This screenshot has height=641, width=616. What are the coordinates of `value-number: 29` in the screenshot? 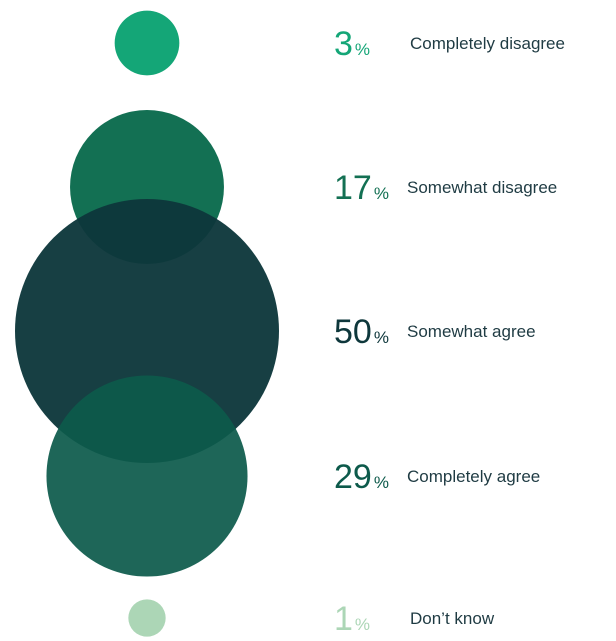 It's located at (353, 477).